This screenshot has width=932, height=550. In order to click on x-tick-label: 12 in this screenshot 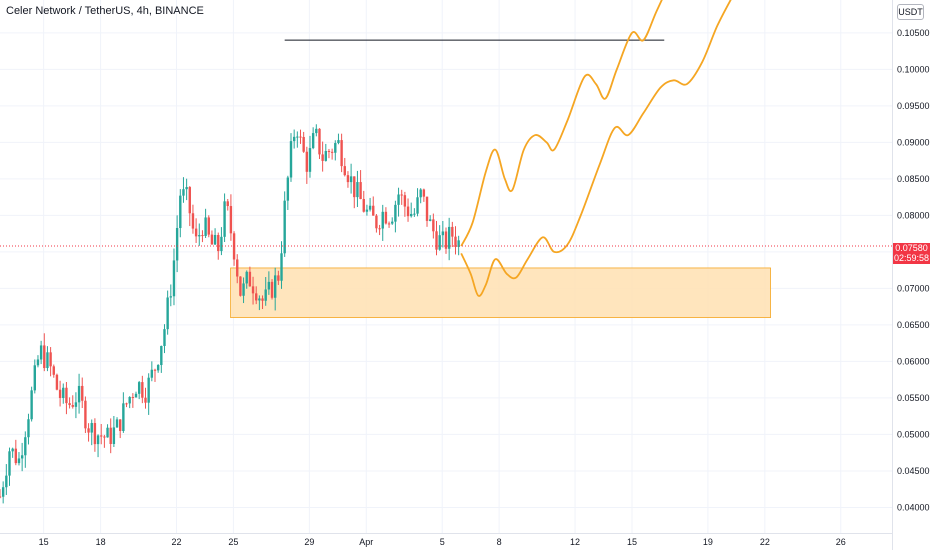, I will do `click(575, 542)`.